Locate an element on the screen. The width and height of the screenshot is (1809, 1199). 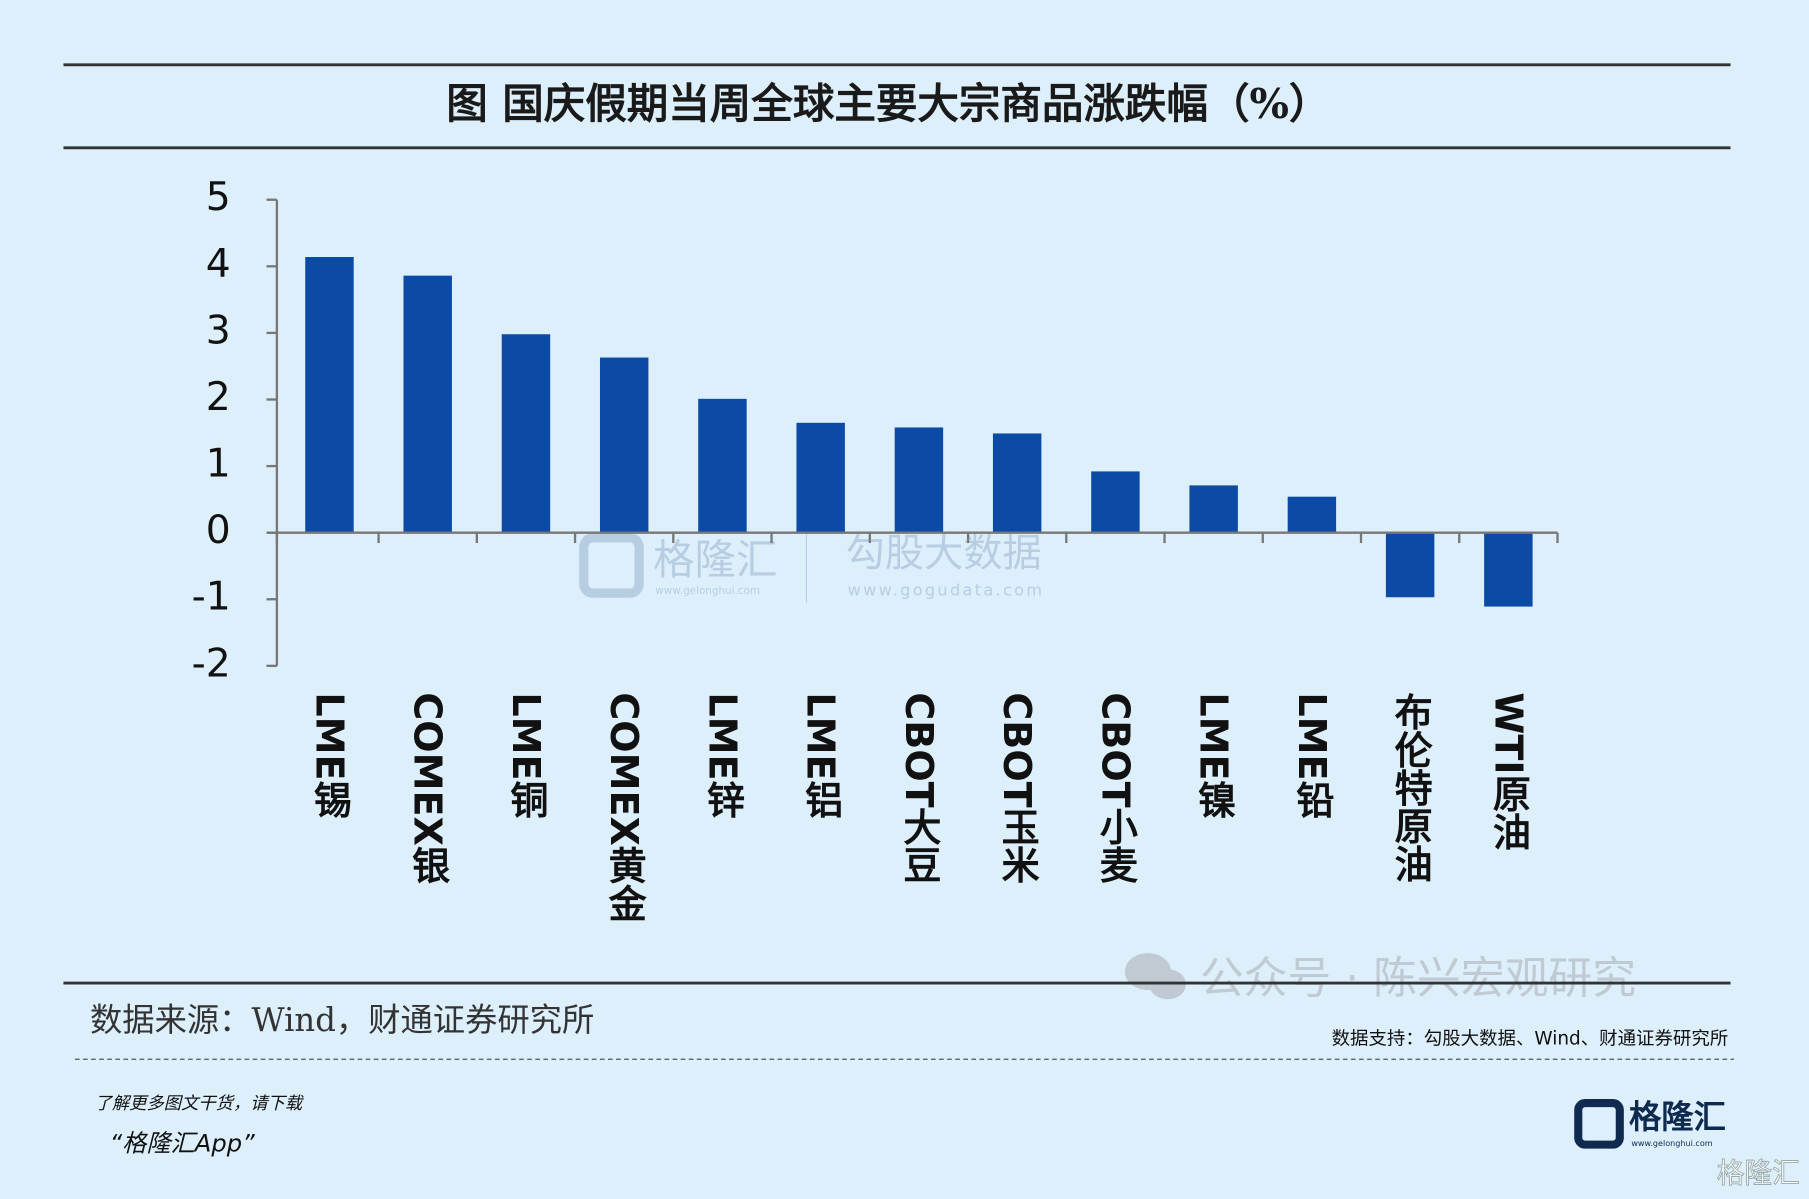
watermark-text: www.gelonghui.com is located at coordinates (707, 591).